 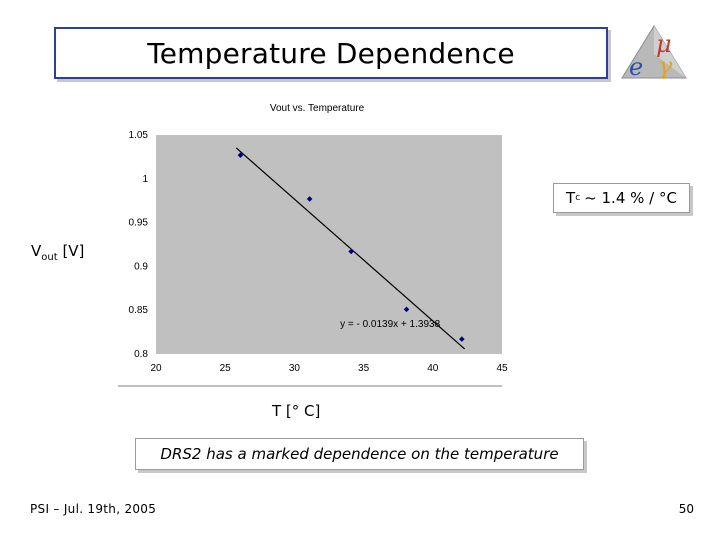 What do you see at coordinates (630, 198) in the screenshot?
I see `tc-value: ~ 1.4 % / °C` at bounding box center [630, 198].